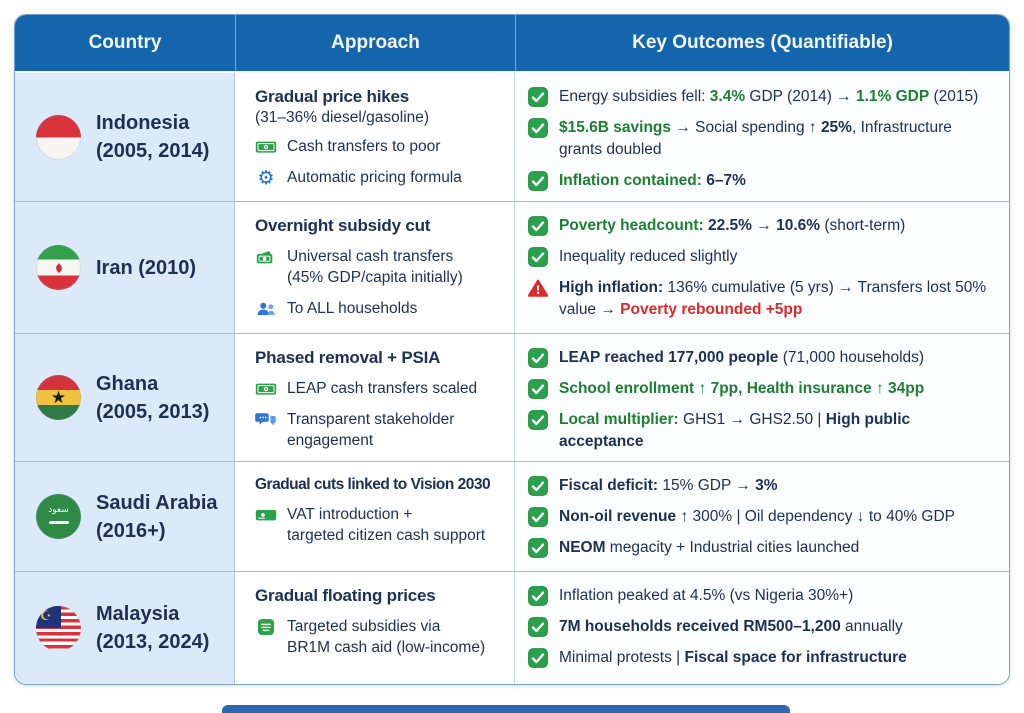 This screenshot has height=713, width=1024. Describe the element at coordinates (648, 257) in the screenshot. I see `outcome-text: Inequality reduced slightly` at that location.